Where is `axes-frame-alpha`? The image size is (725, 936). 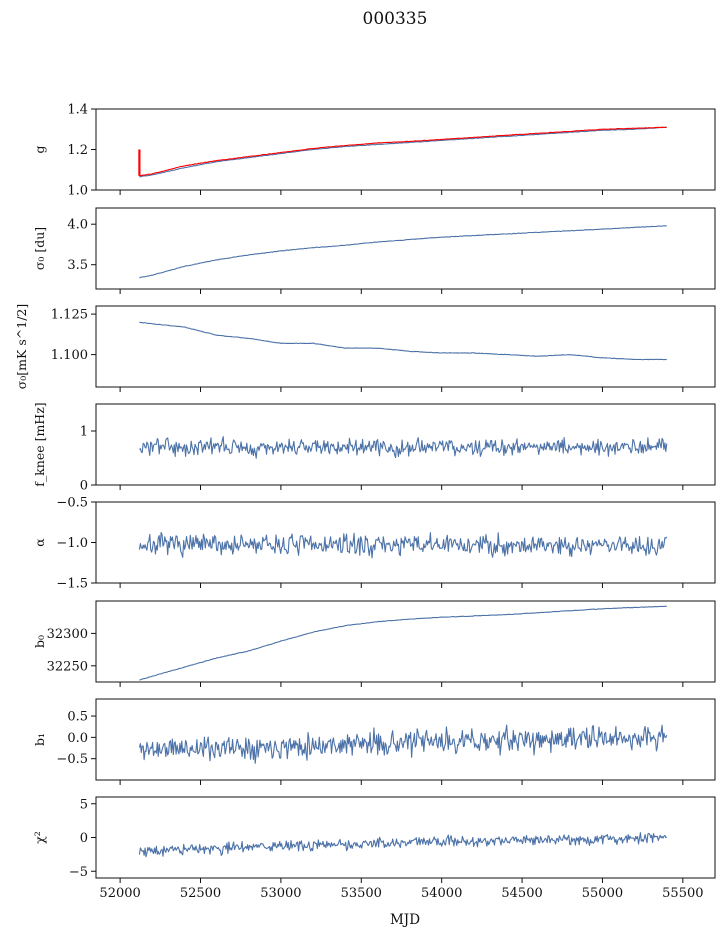 axes-frame-alpha is located at coordinates (405, 542).